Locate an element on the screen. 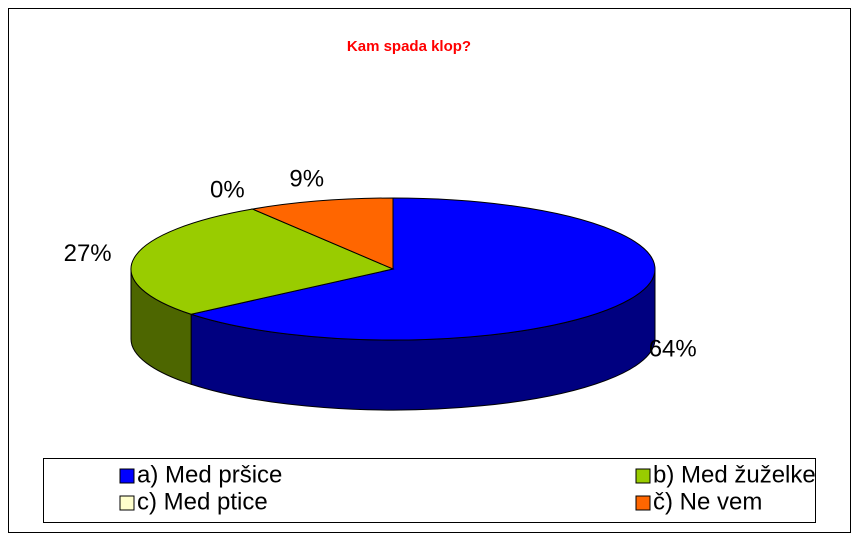 This screenshot has width=859, height=541. legend-box is located at coordinates (429, 490).